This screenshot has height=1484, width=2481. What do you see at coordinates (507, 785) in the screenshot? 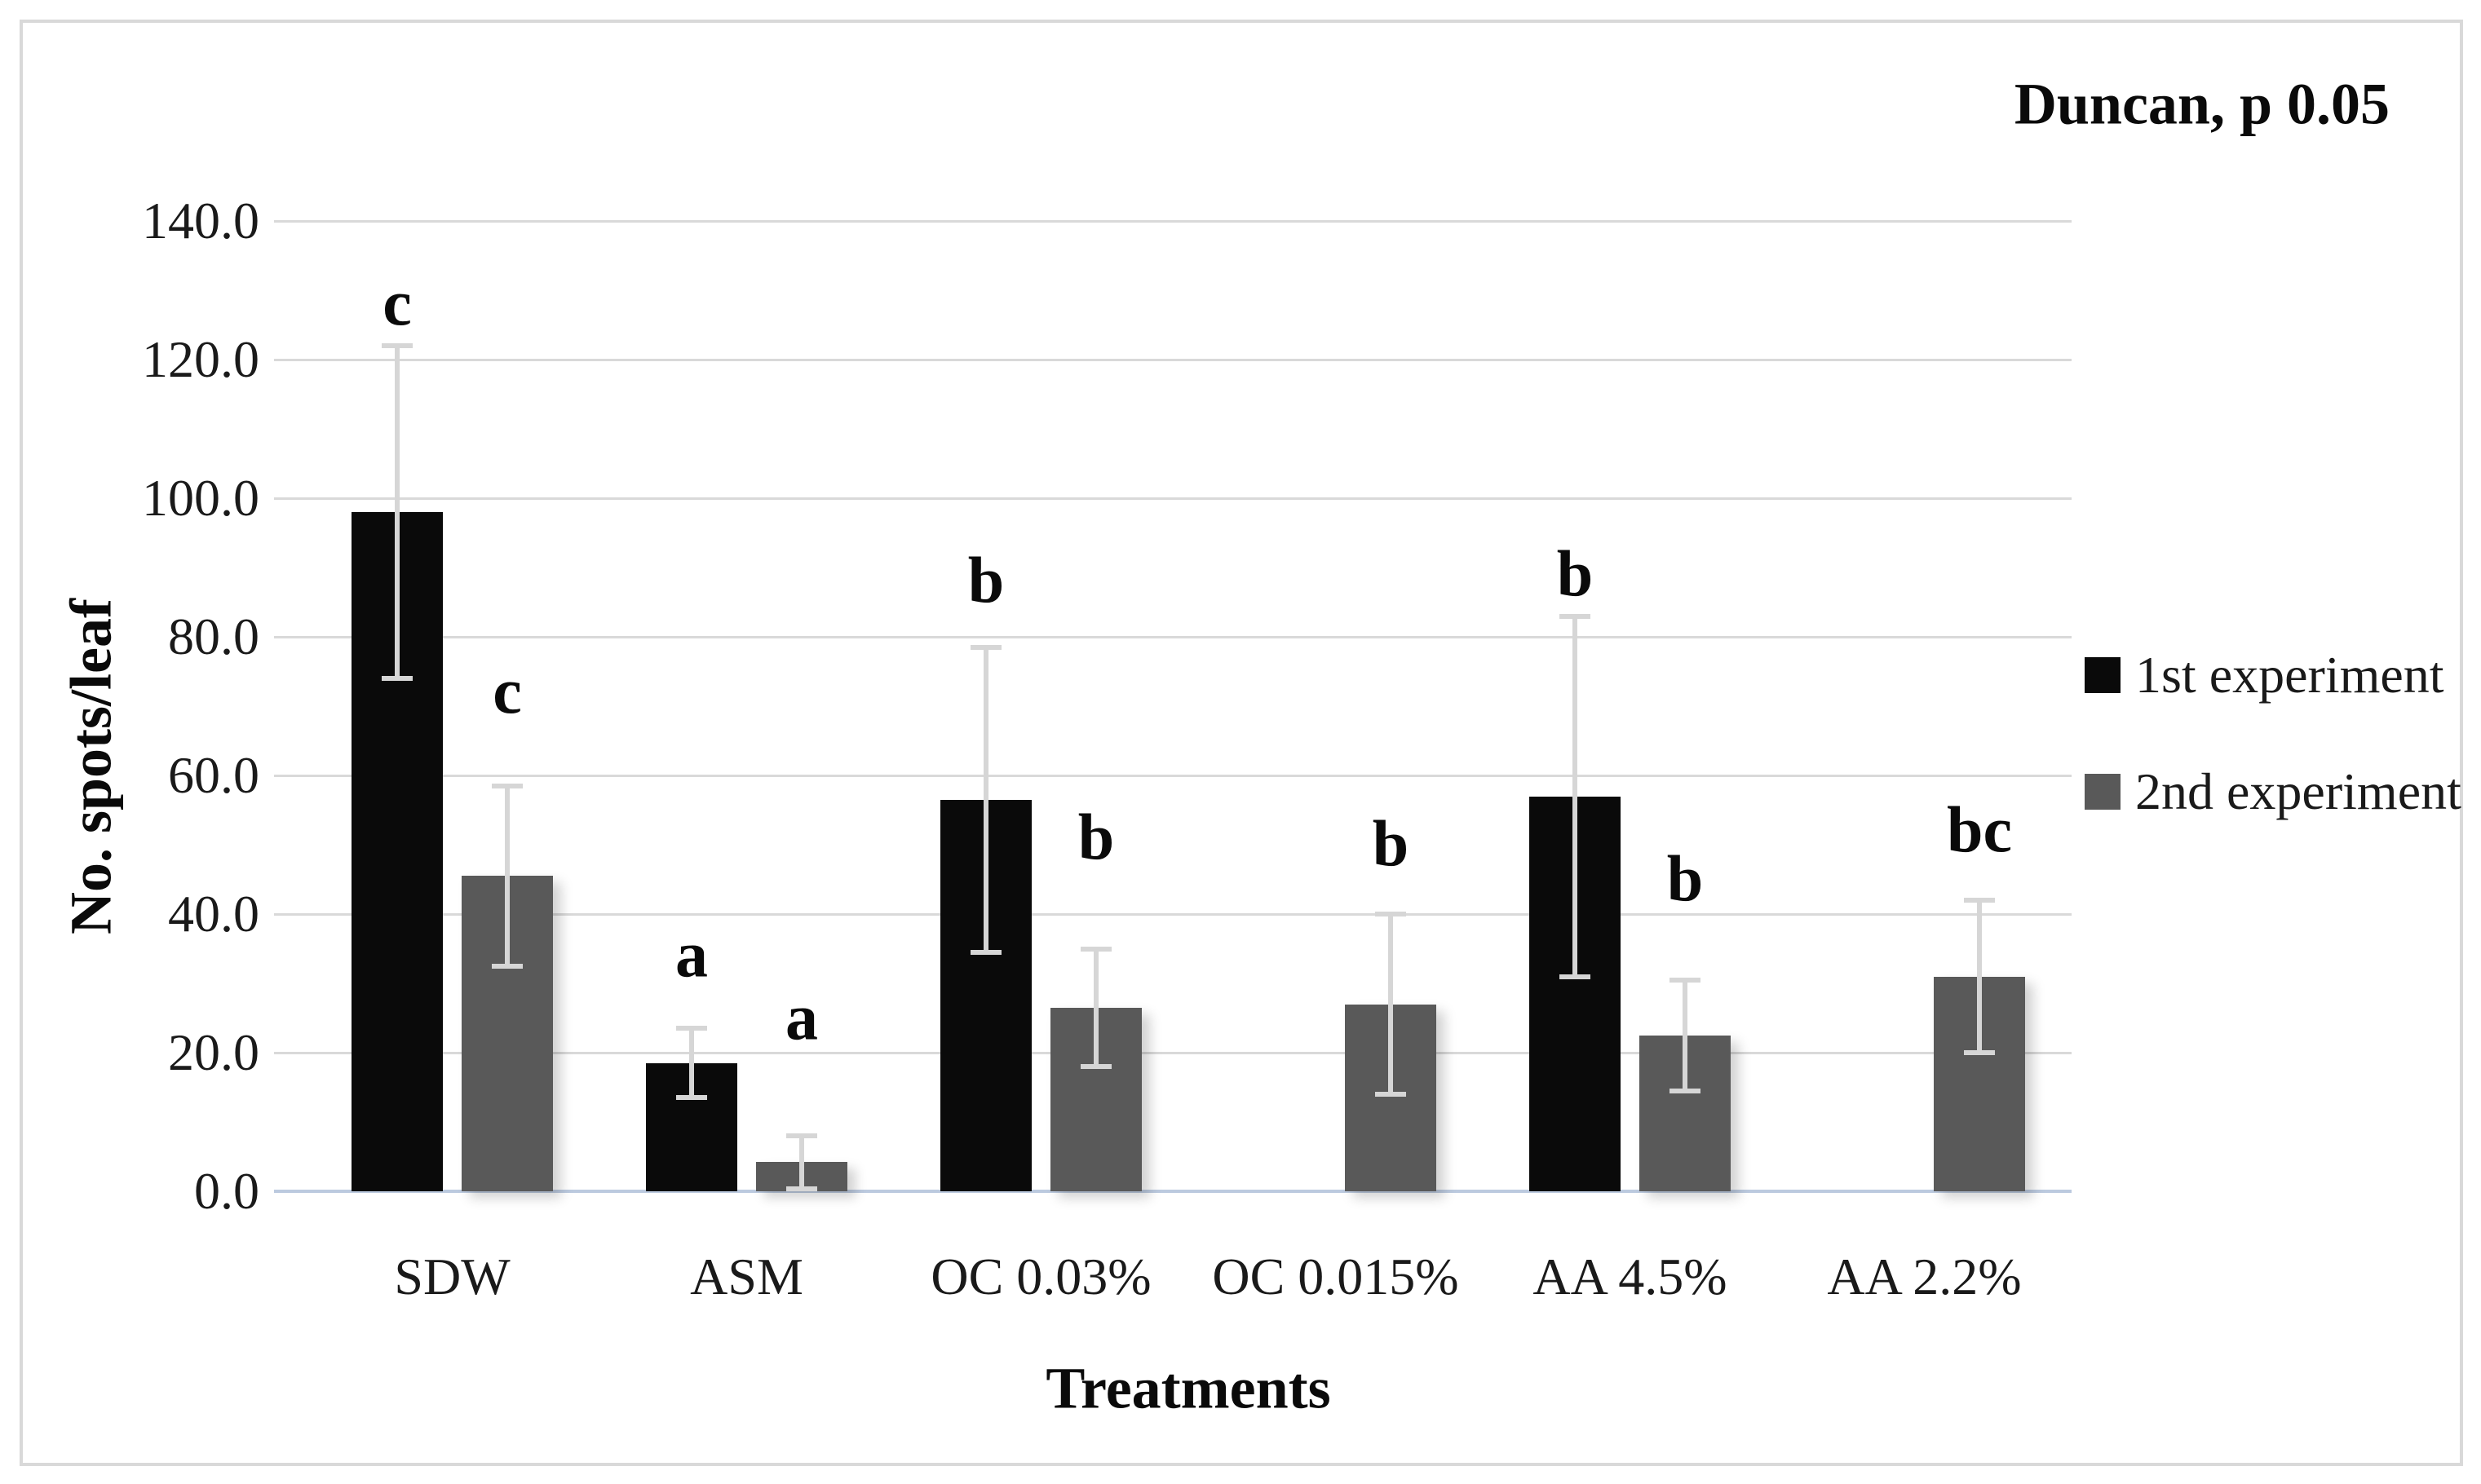
I see `error-cap-top-sdw-2nd-experiment` at bounding box center [507, 785].